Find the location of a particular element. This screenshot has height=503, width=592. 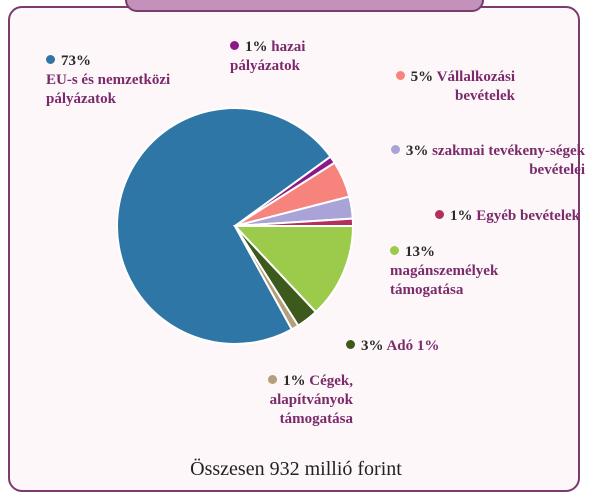

legend-label: 3% Adó 1% is located at coordinates (421, 346).